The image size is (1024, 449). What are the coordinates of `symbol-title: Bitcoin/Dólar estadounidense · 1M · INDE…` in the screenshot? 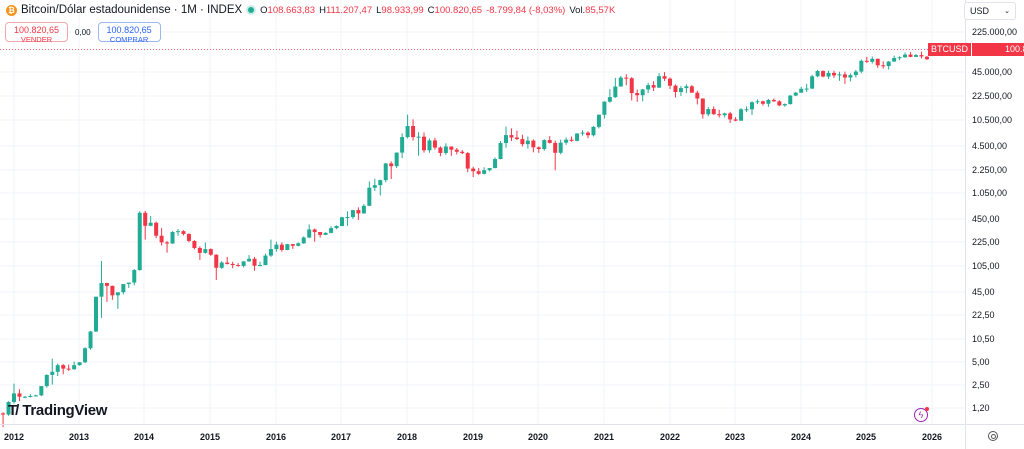 It's located at (132, 10).